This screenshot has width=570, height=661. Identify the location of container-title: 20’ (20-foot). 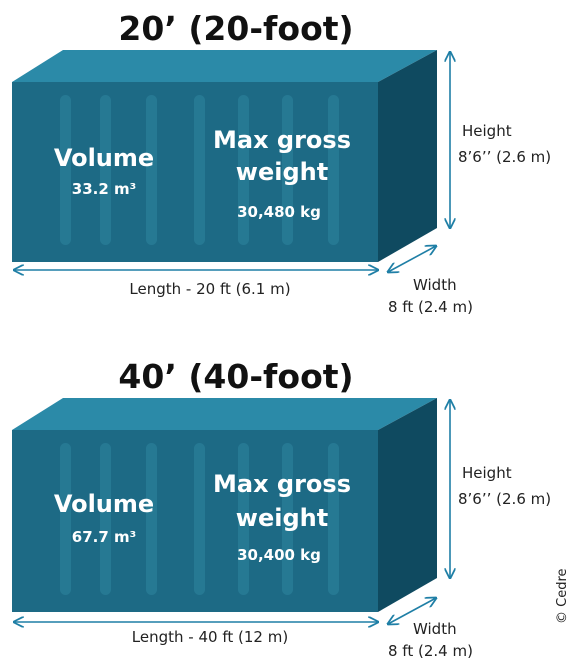
(235, 28).